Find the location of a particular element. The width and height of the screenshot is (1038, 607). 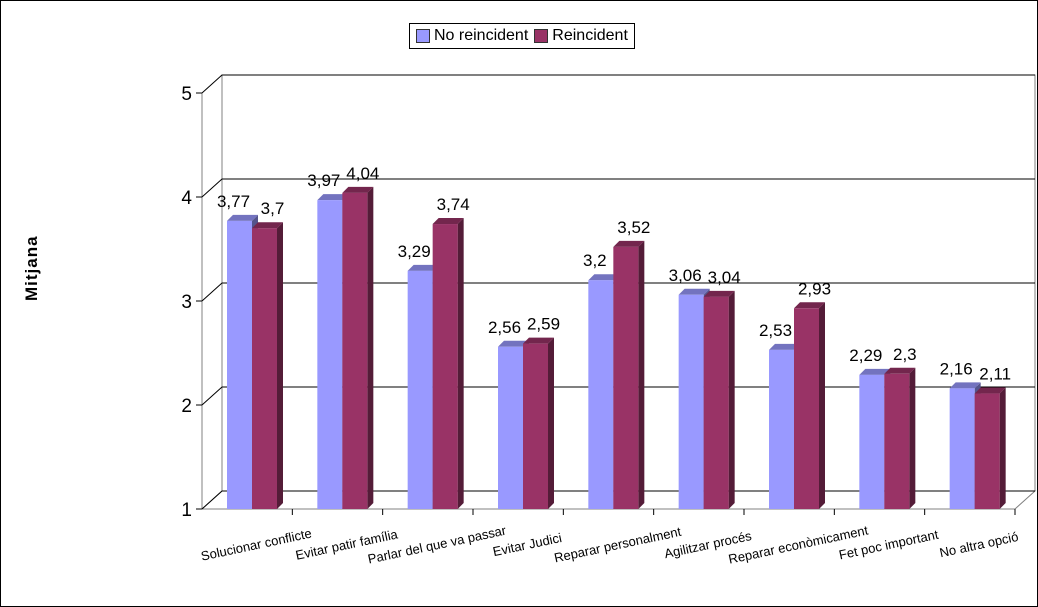

data-label: 2,11 is located at coordinates (995, 374).